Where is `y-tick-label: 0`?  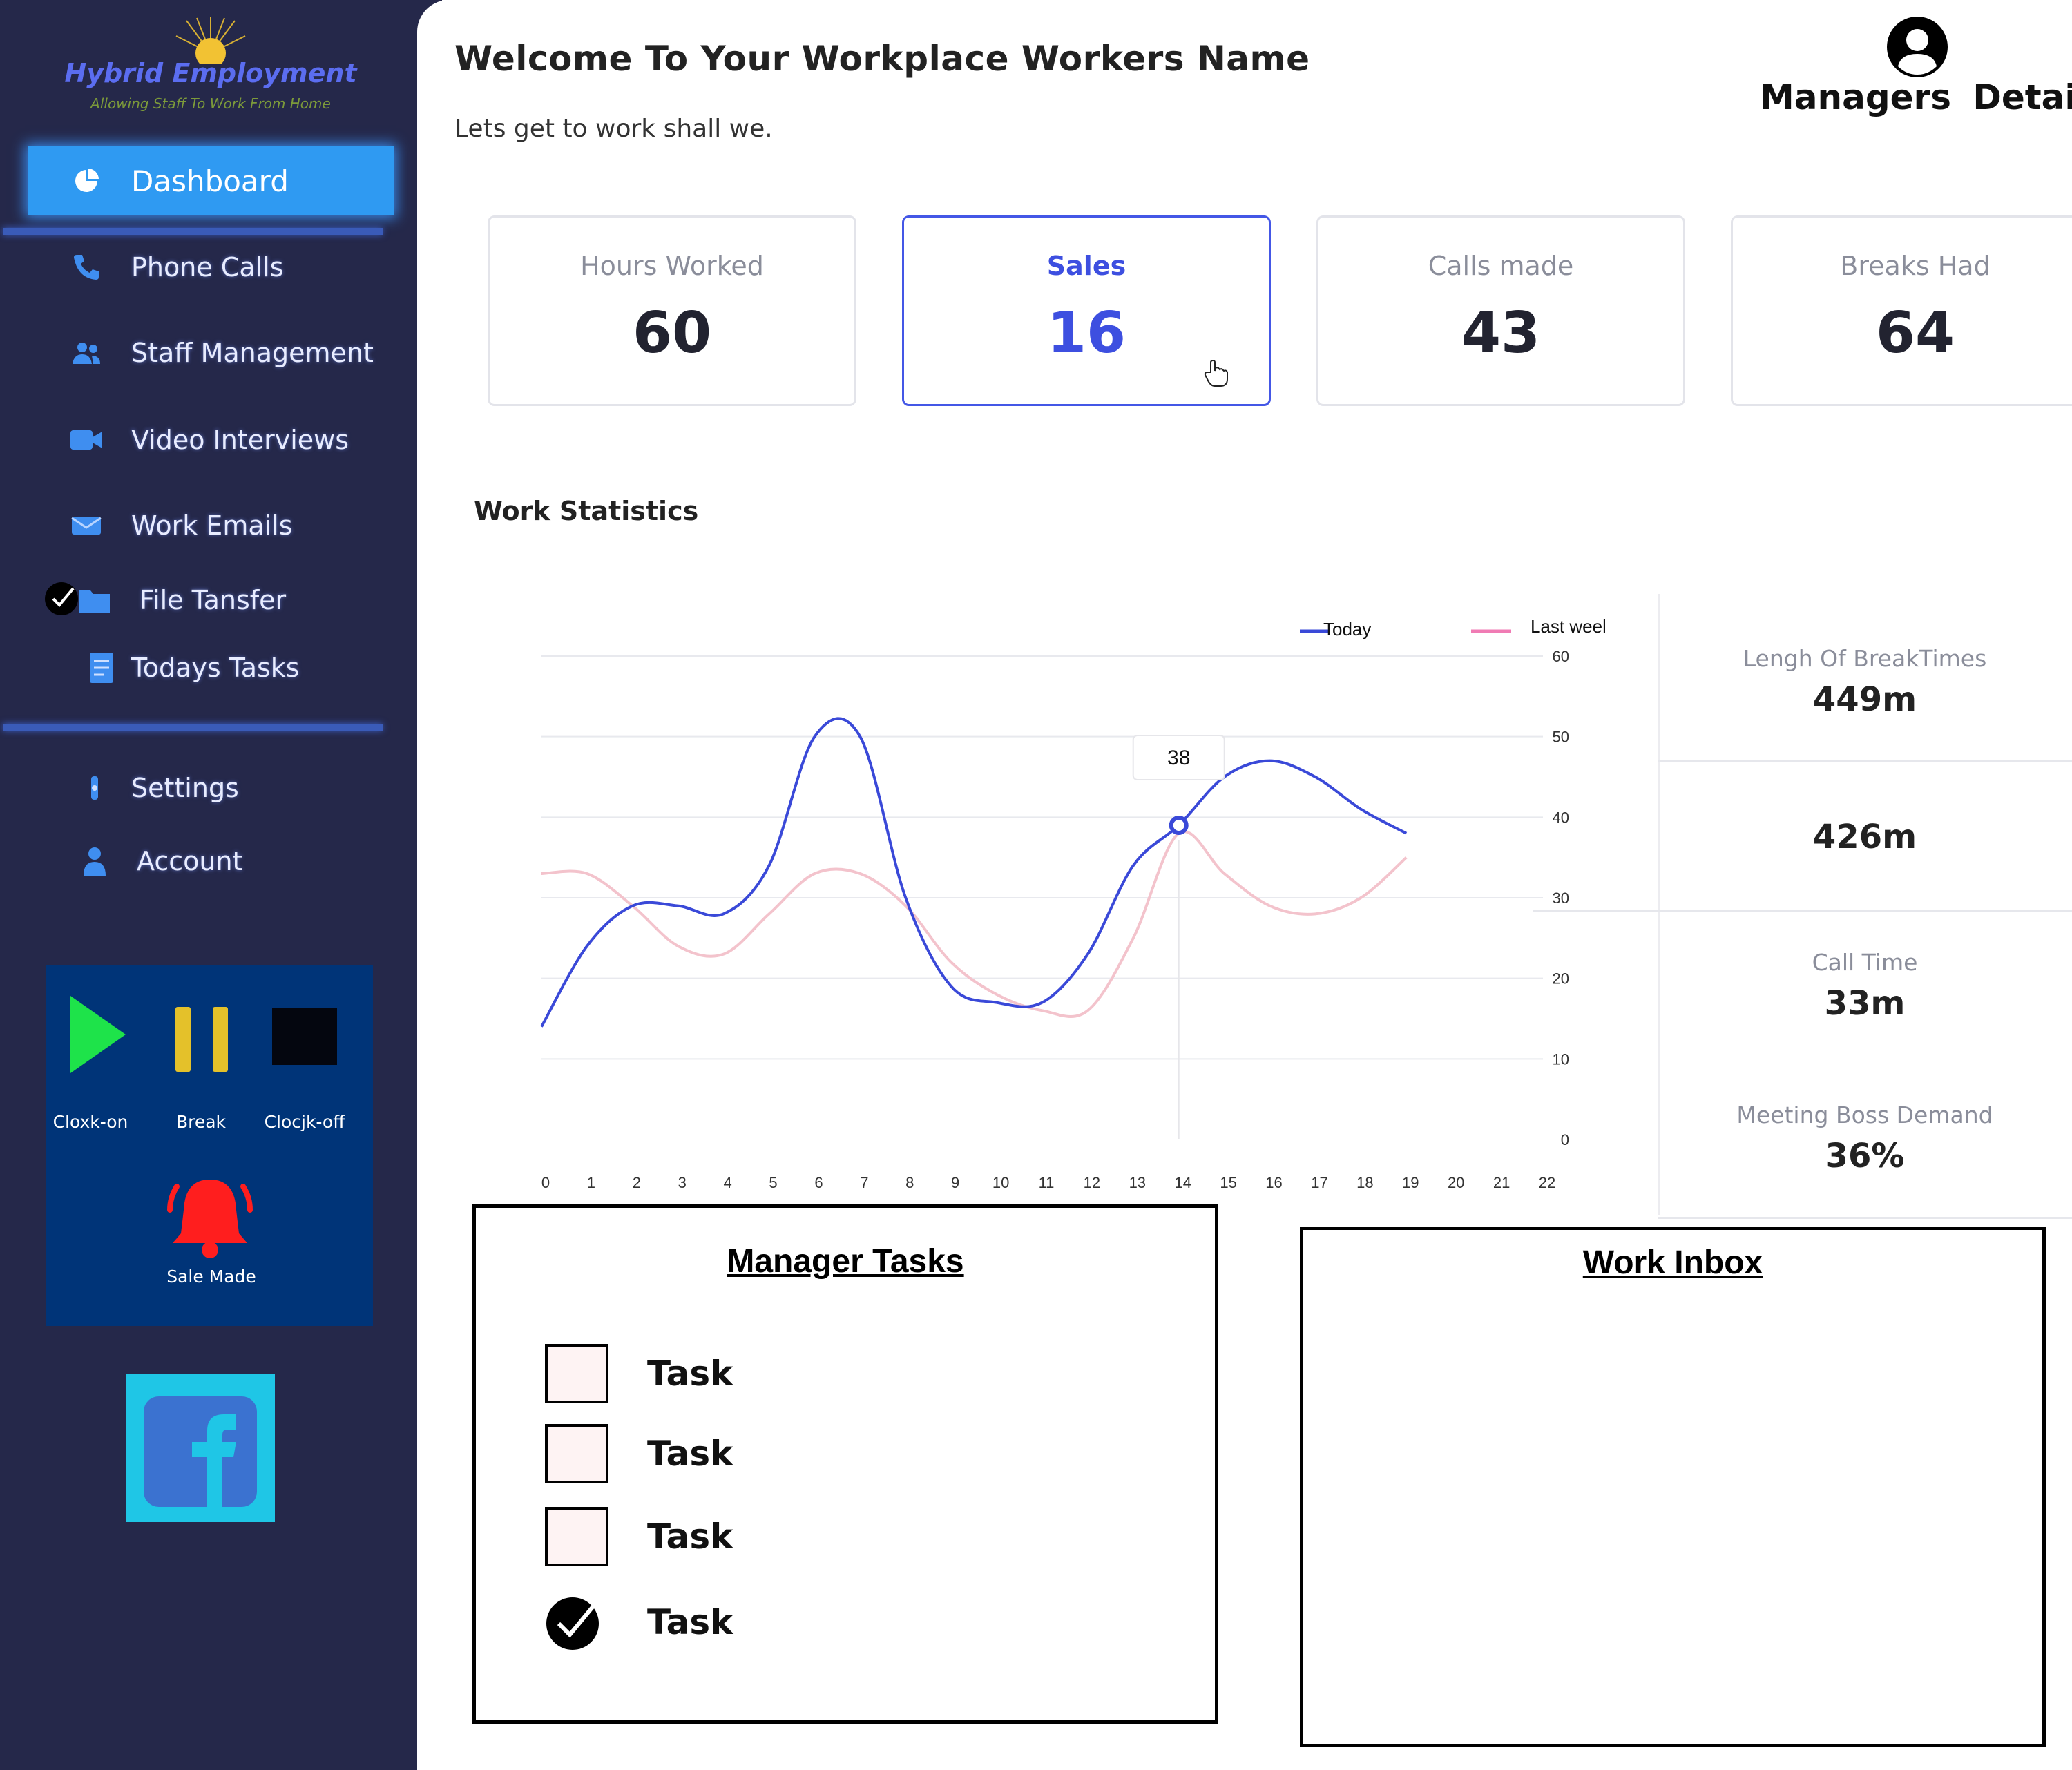
y-tick-label: 0 is located at coordinates (1565, 1140).